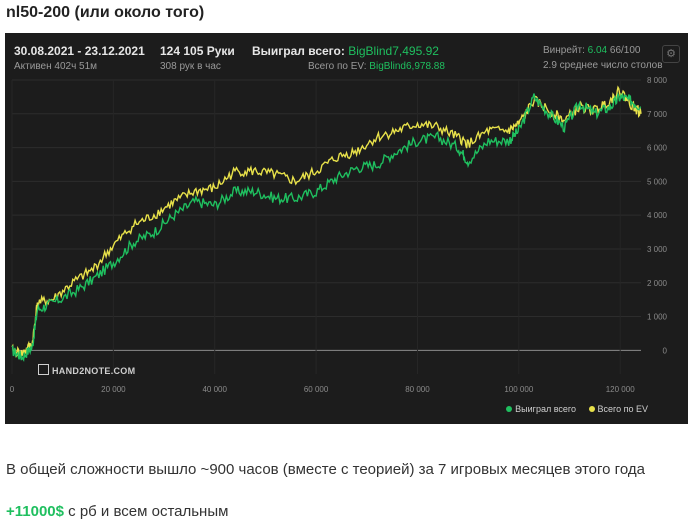  Describe the element at coordinates (117, 511) in the screenshot. I see `profit-line: +11000$ с рб и всем остальным` at that location.